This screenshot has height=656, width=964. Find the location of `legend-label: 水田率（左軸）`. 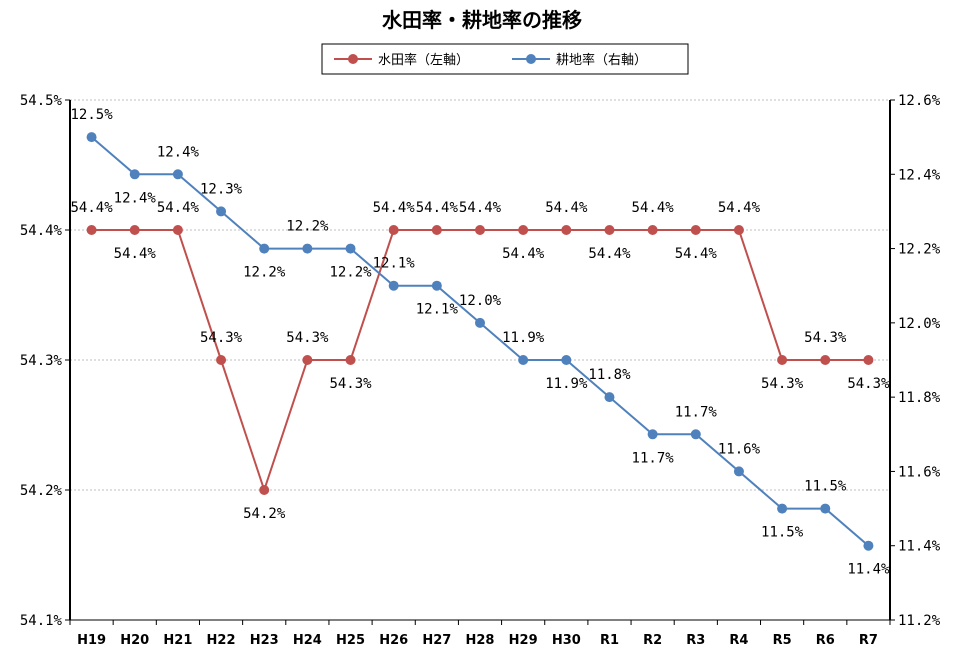

legend-label: 水田率（左軸） is located at coordinates (423, 60).